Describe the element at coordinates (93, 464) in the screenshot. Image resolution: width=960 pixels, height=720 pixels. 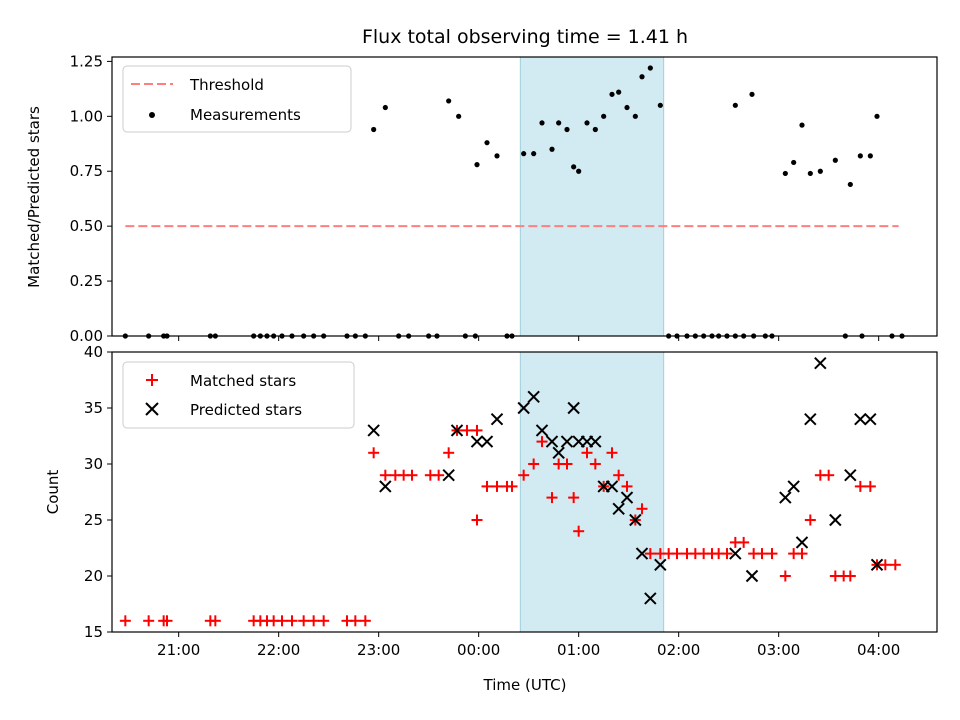
I see `y-tick-label: 30` at that location.